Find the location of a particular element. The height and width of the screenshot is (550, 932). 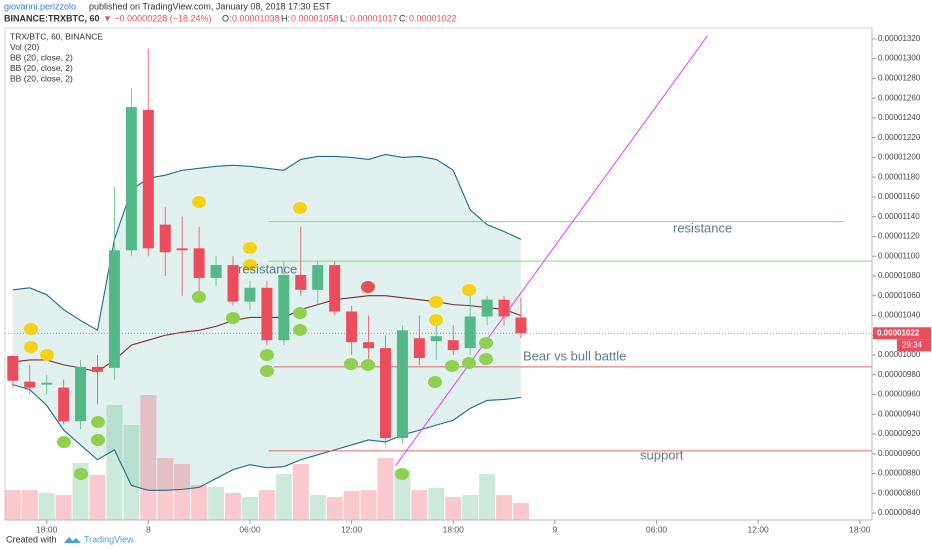

y-tick-label: 0.00000900 is located at coordinates (899, 453).